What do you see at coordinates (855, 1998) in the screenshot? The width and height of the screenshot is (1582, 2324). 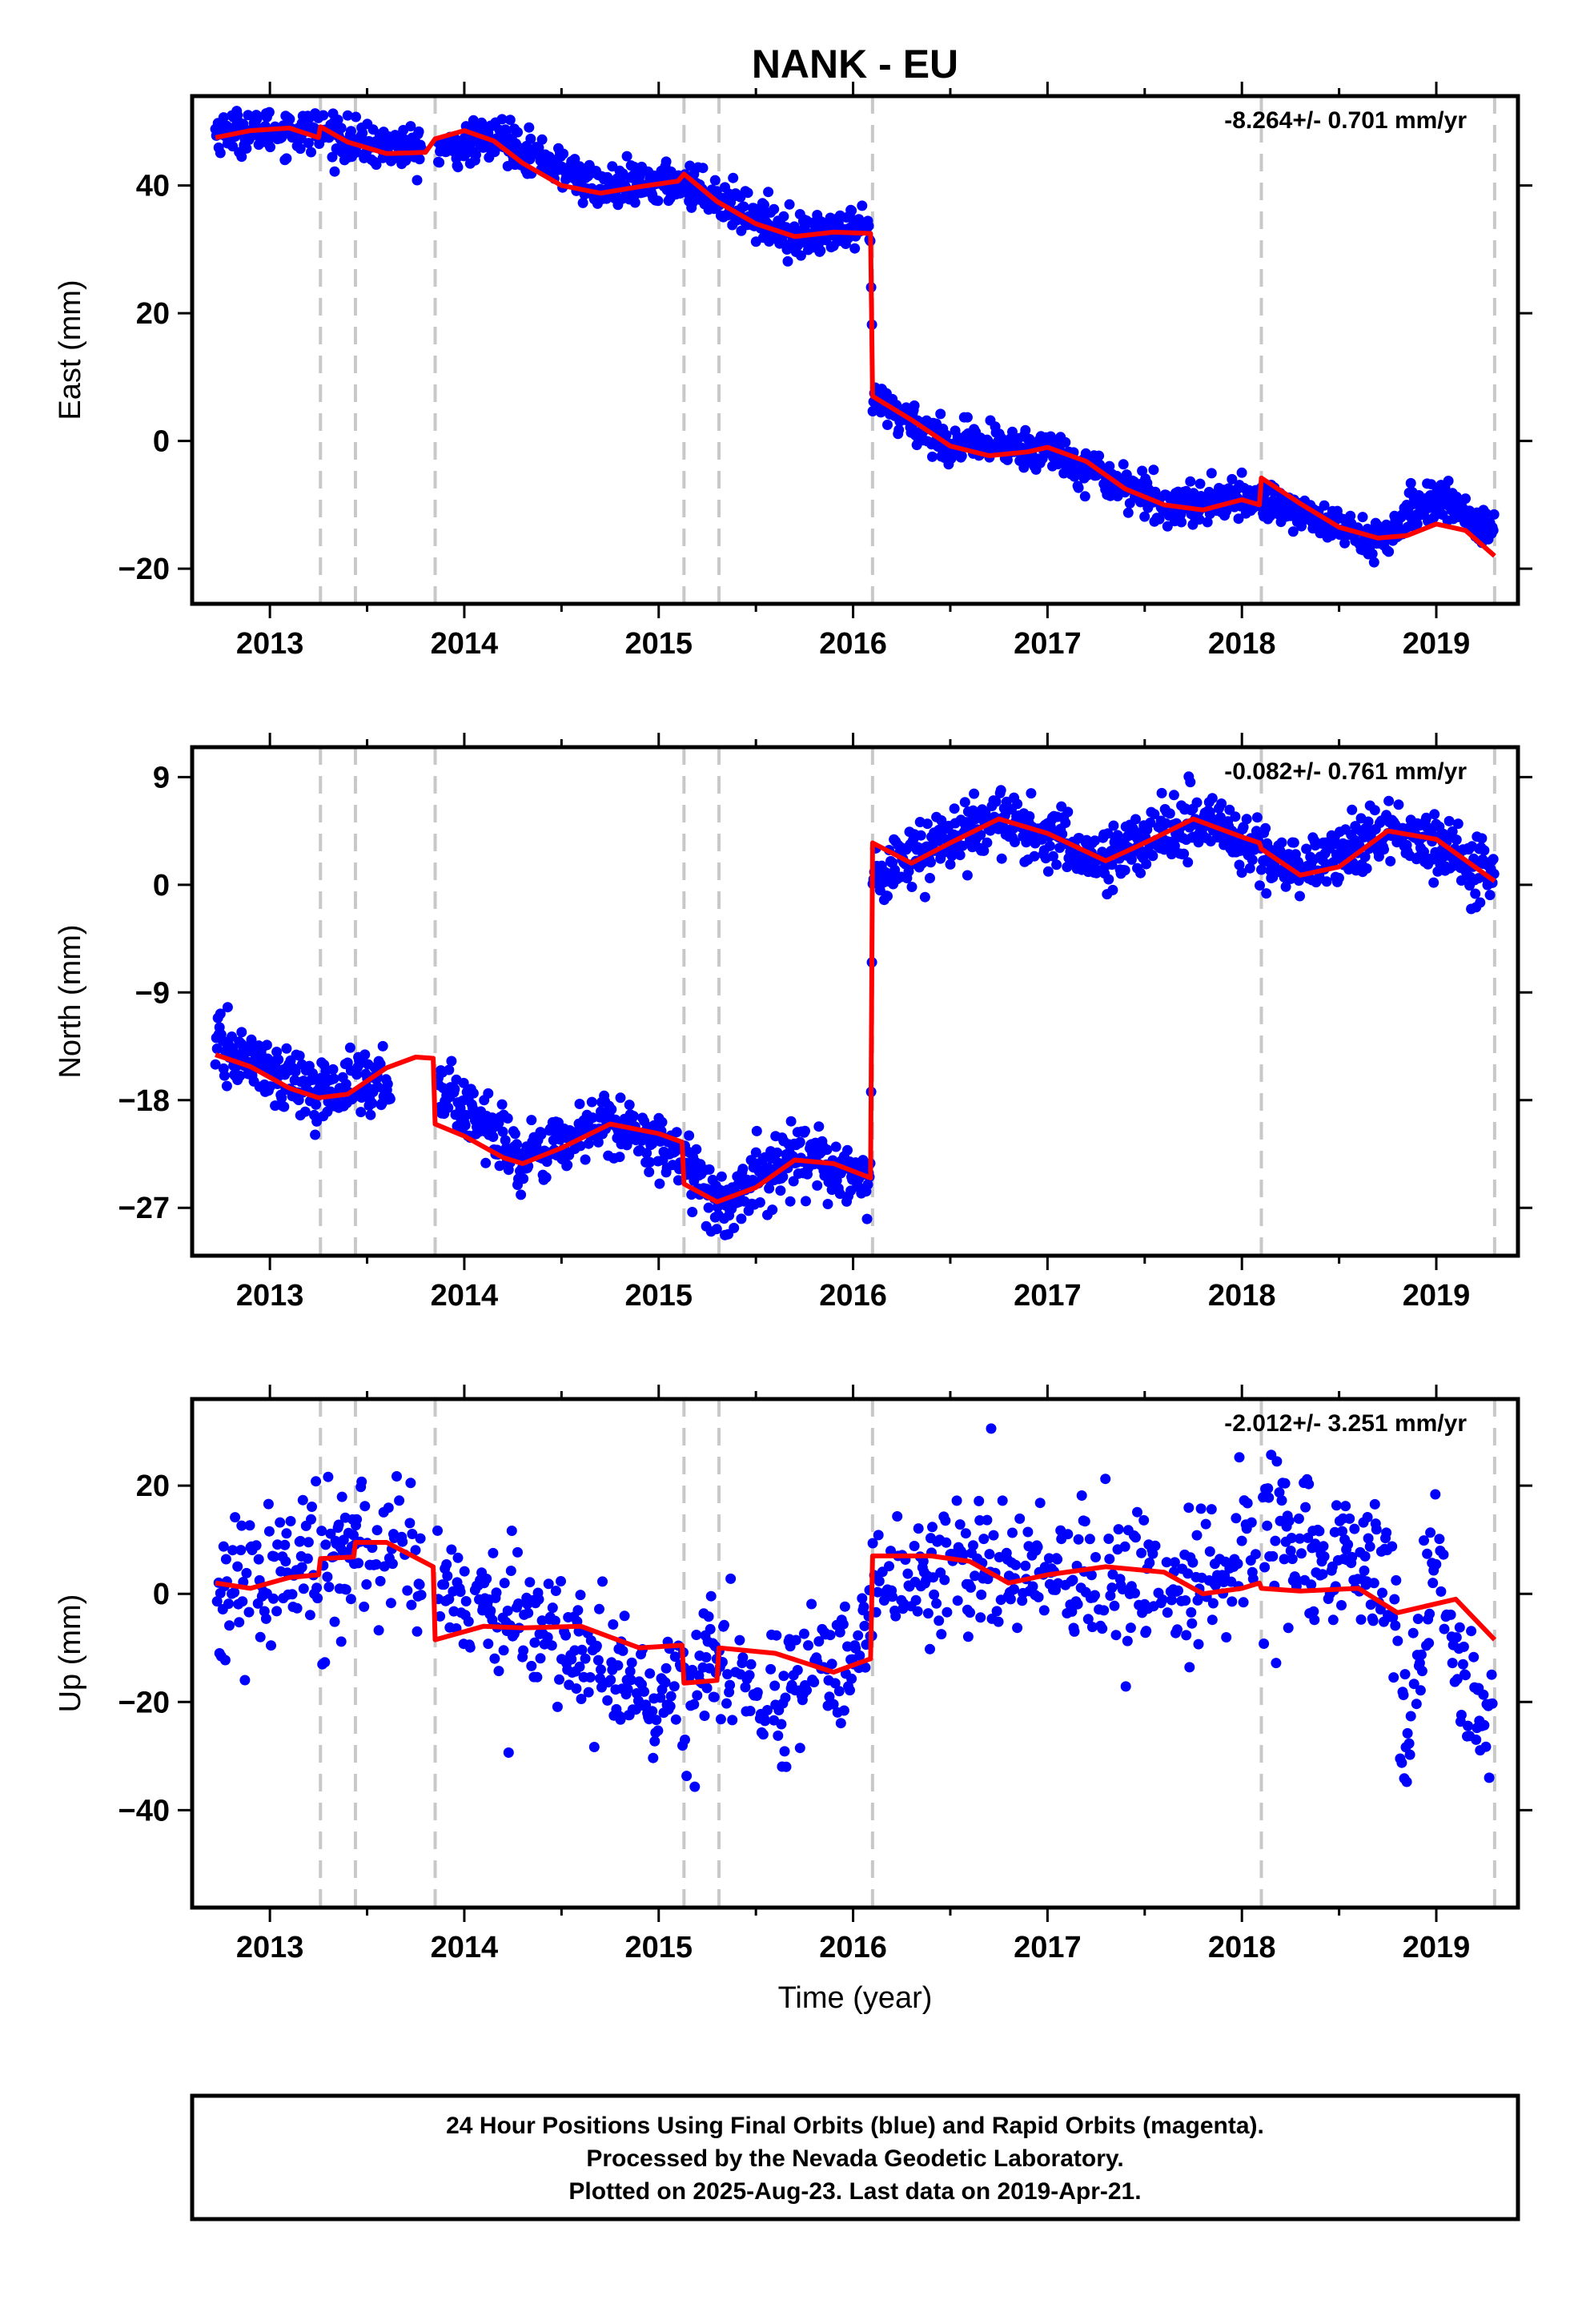 I see `x-axis-label: Time (year)` at bounding box center [855, 1998].